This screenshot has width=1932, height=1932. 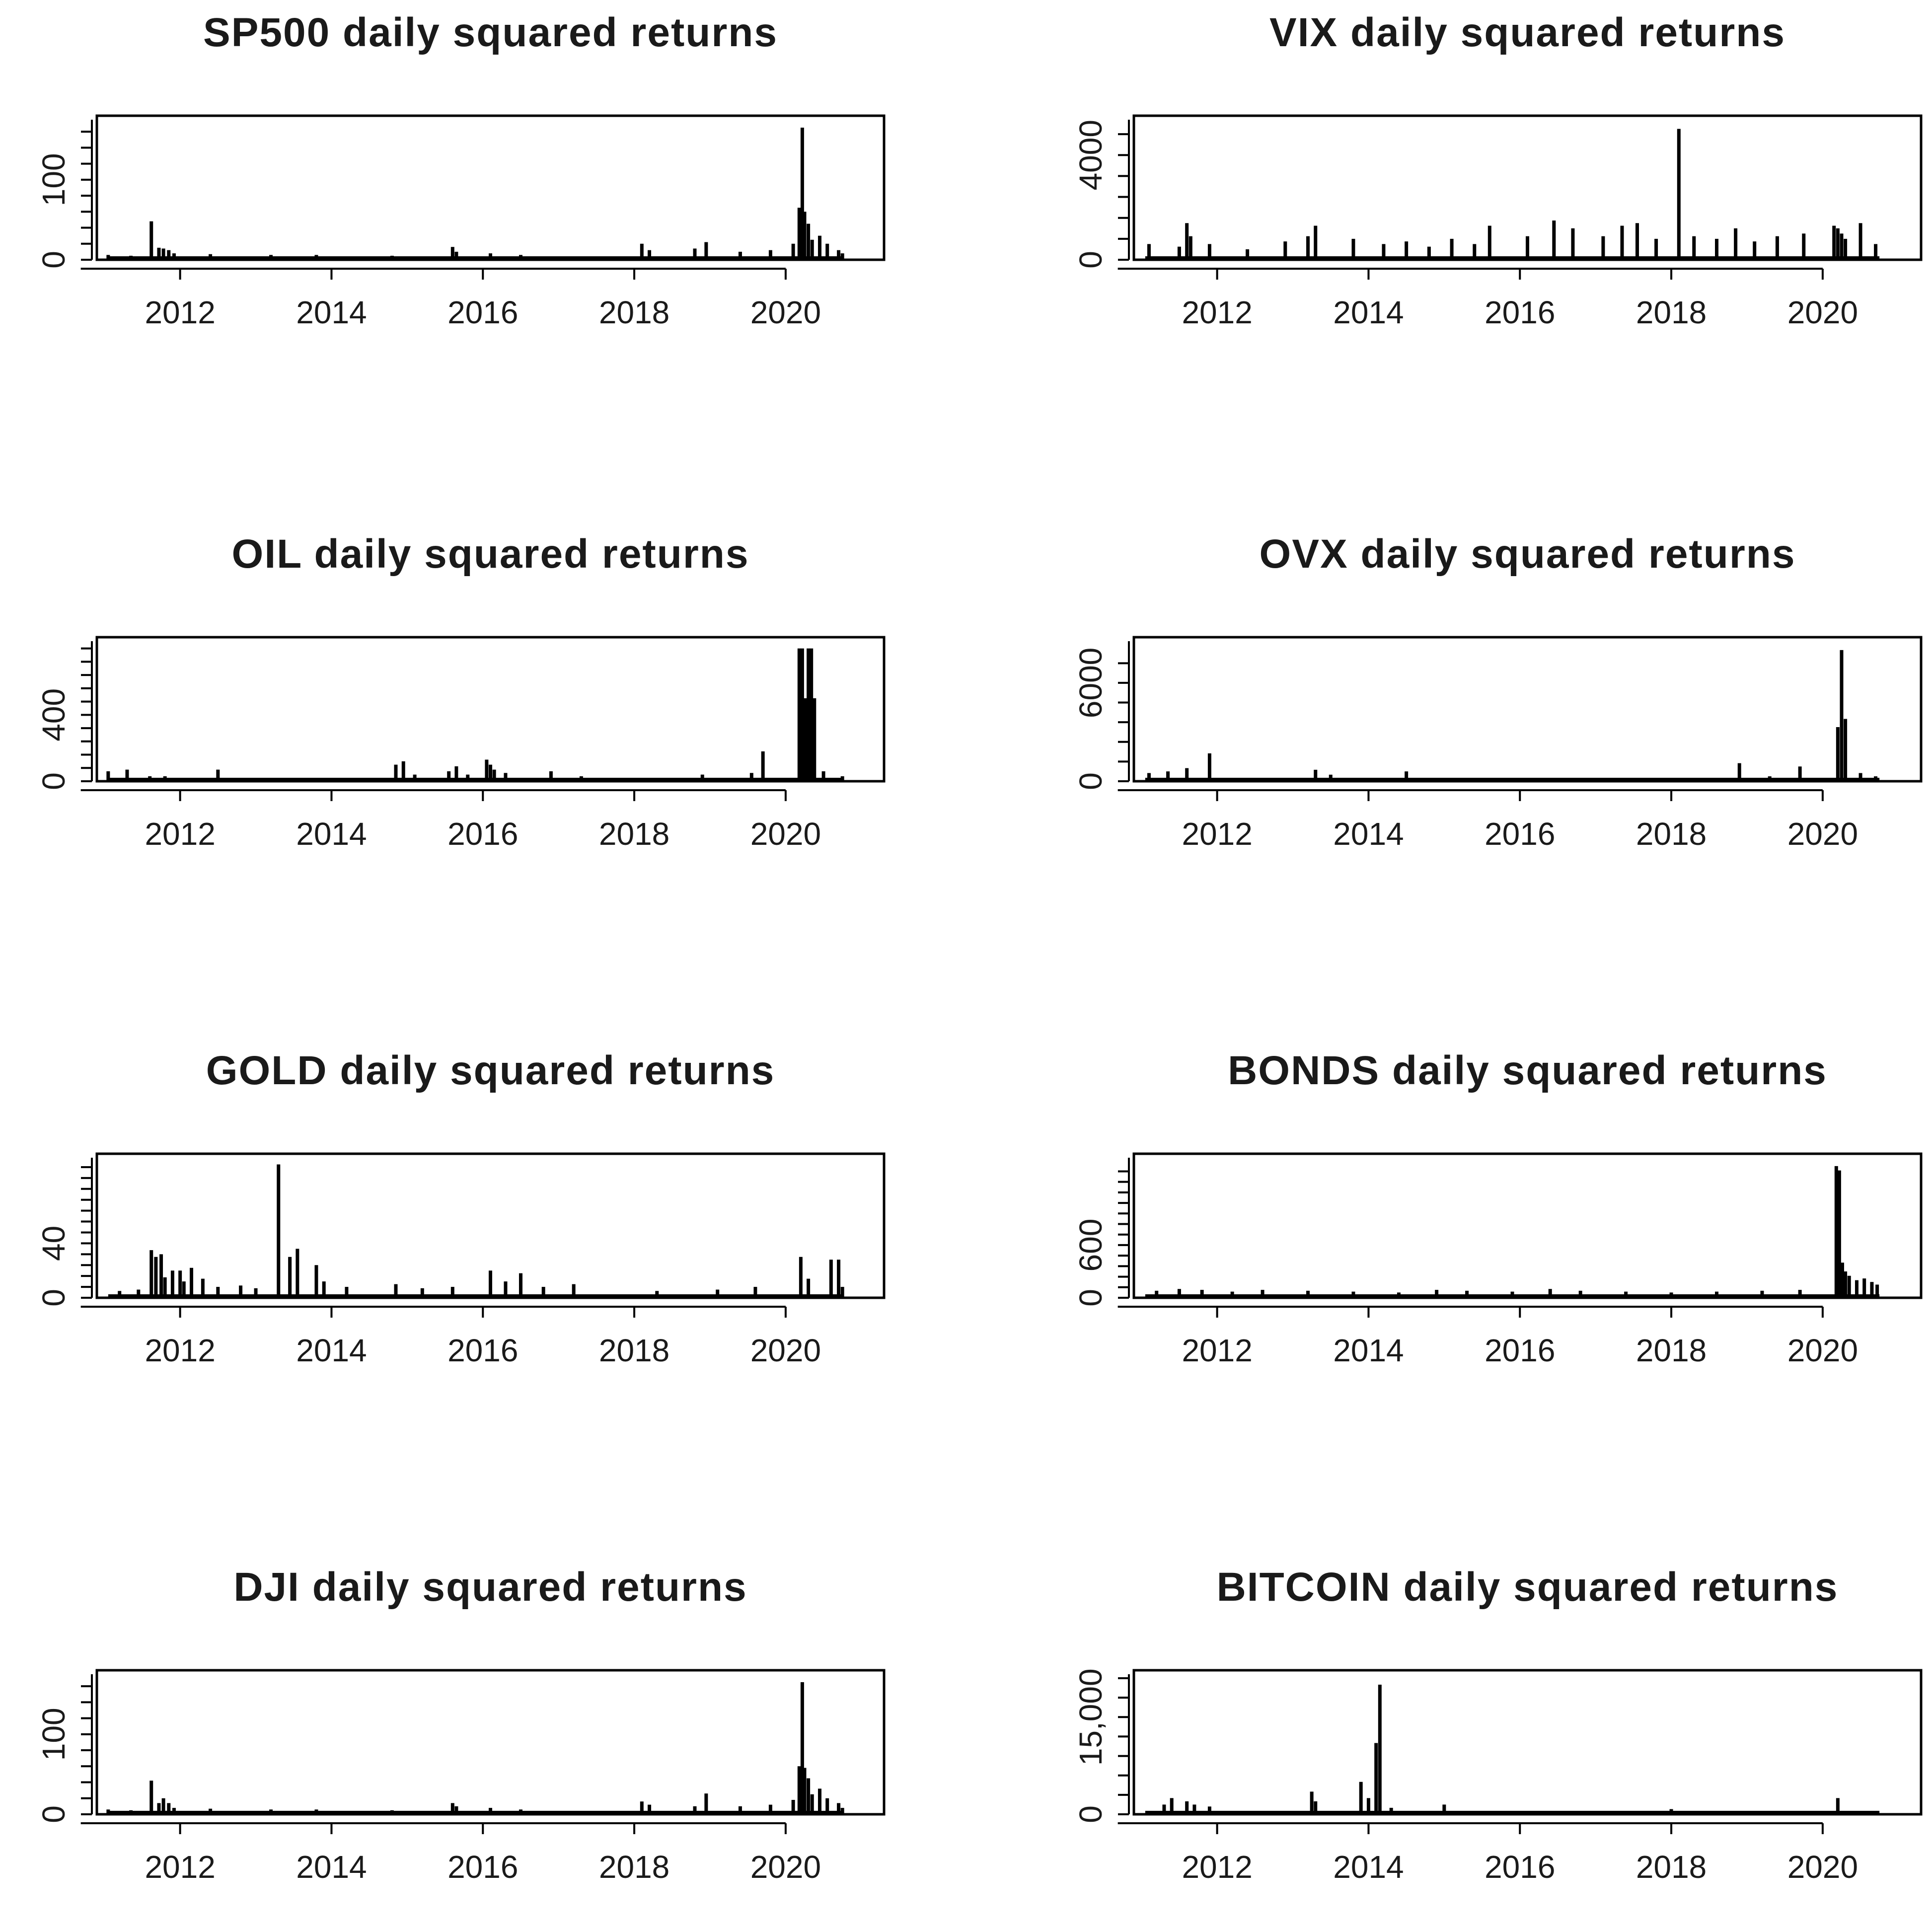 What do you see at coordinates (1671, 312) in the screenshot?
I see `vix-x-tick-label: 2018` at bounding box center [1671, 312].